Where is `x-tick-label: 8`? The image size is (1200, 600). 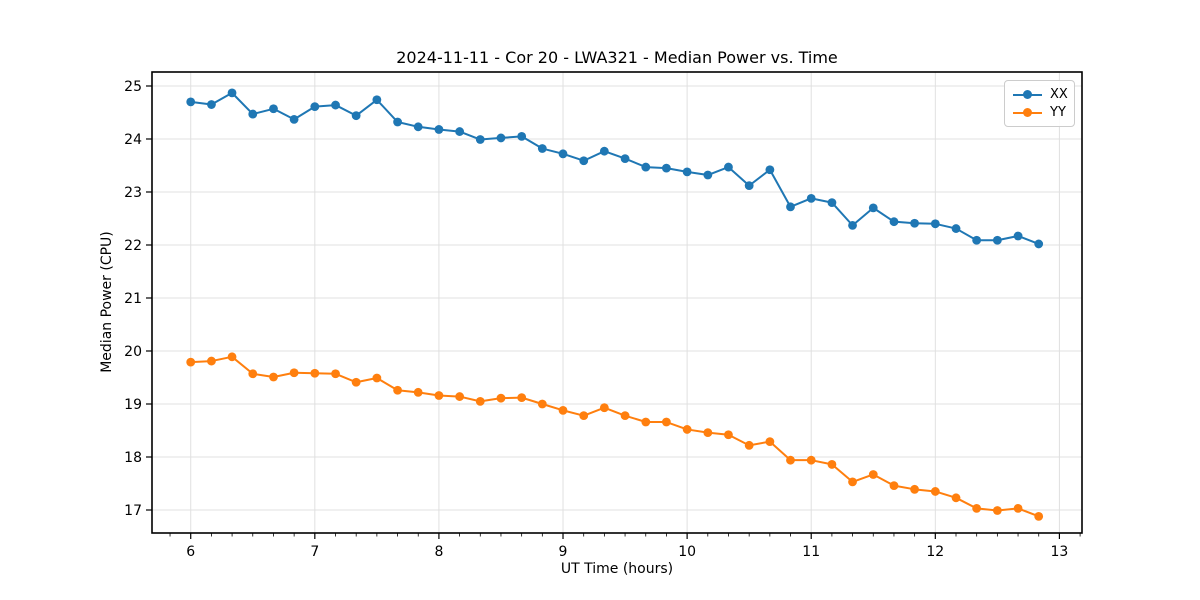
x-tick-label: 8 is located at coordinates (438, 552).